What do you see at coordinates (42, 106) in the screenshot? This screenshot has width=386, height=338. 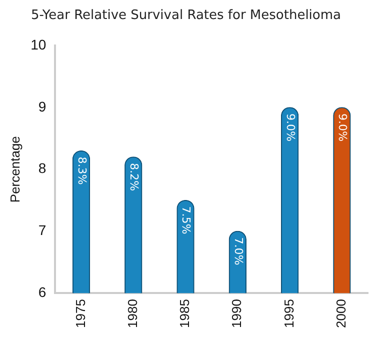 I see `y-tick-label: 9` at bounding box center [42, 106].